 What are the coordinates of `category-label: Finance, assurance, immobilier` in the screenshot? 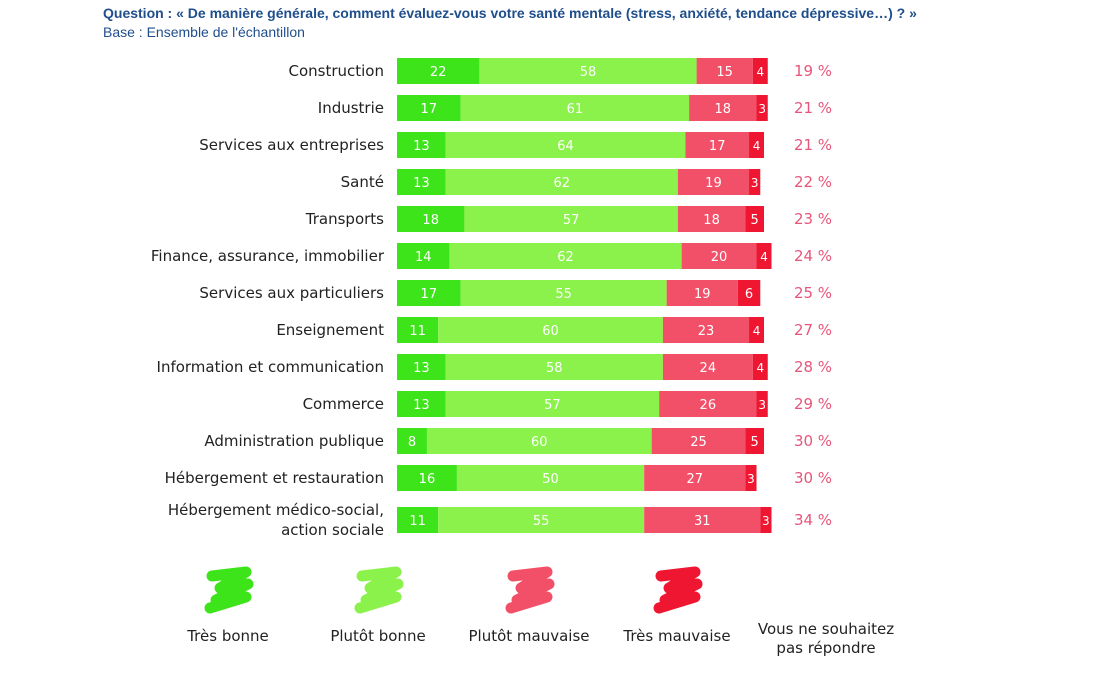 It's located at (268, 256).